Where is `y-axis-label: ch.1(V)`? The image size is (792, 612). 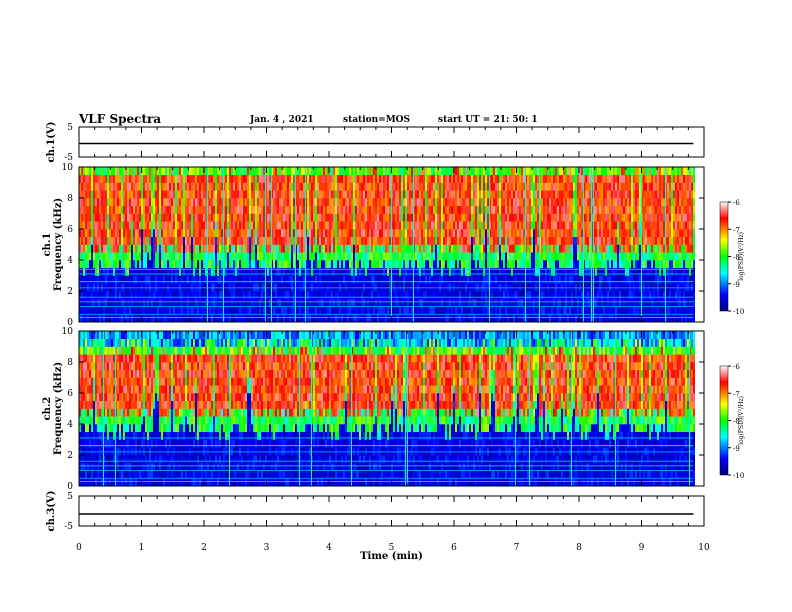 y-axis-label: ch.1(V) is located at coordinates (51, 141).